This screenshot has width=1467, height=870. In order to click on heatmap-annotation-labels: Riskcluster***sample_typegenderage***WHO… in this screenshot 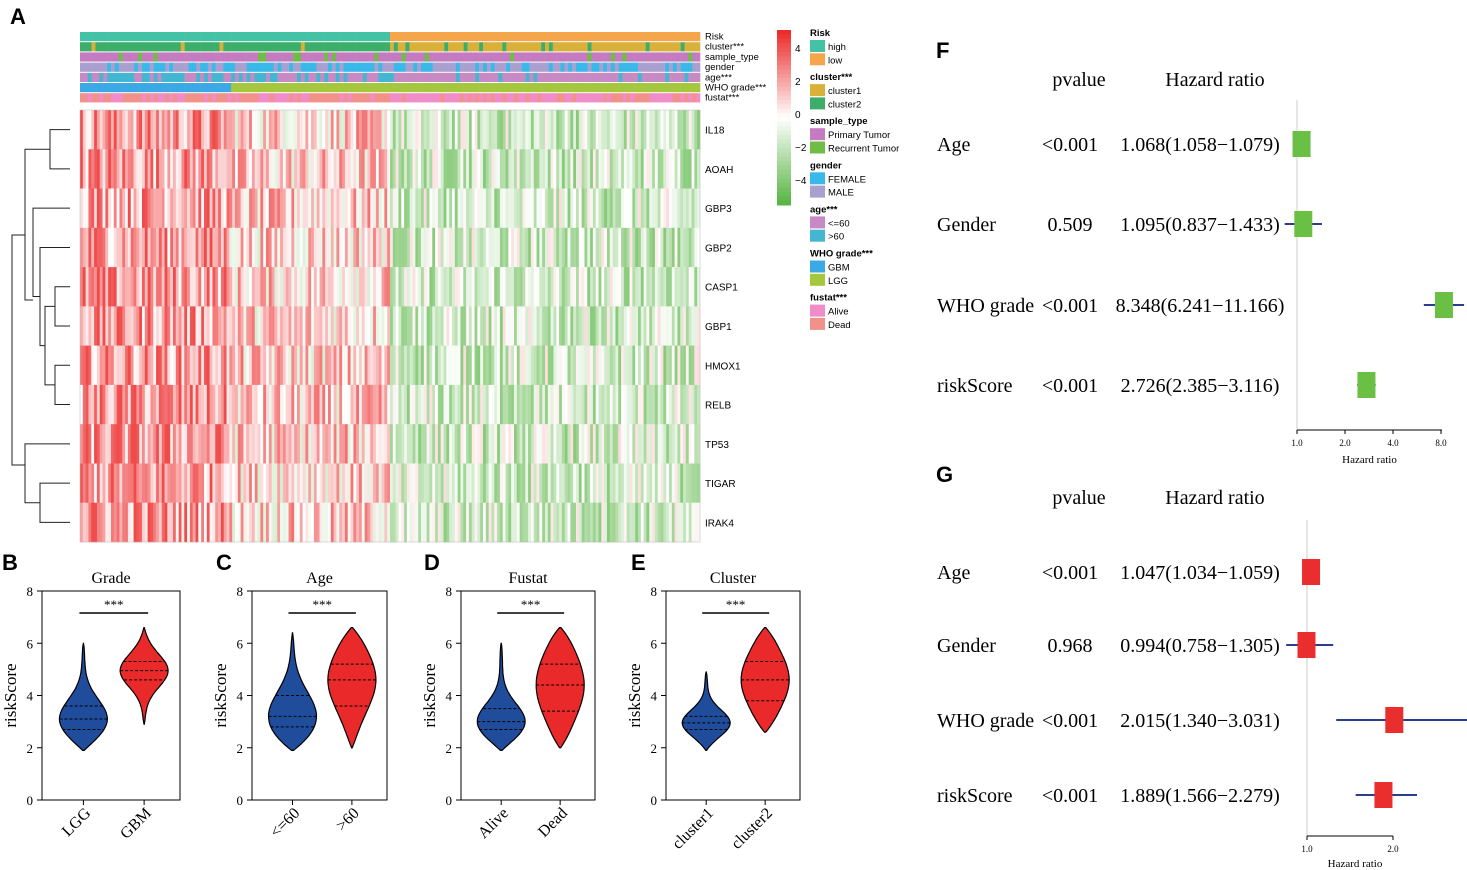, I will do `click(736, 68)`.